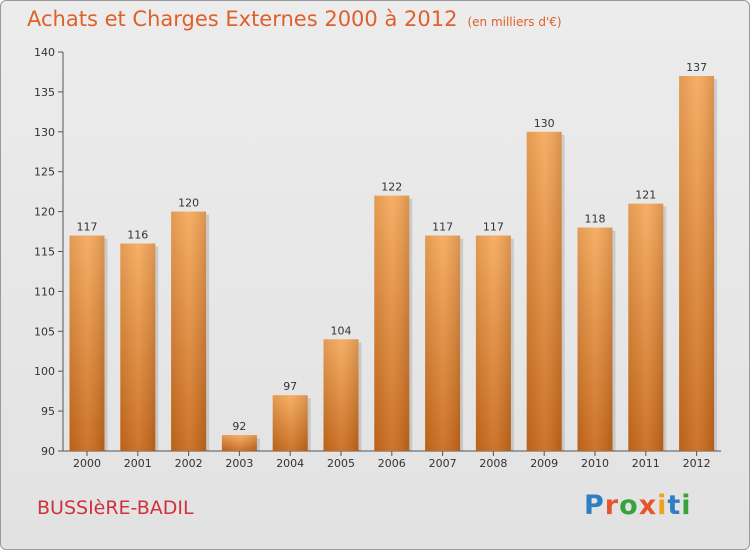 This screenshot has width=750, height=550. I want to click on x-tick-label: 2008, so click(493, 463).